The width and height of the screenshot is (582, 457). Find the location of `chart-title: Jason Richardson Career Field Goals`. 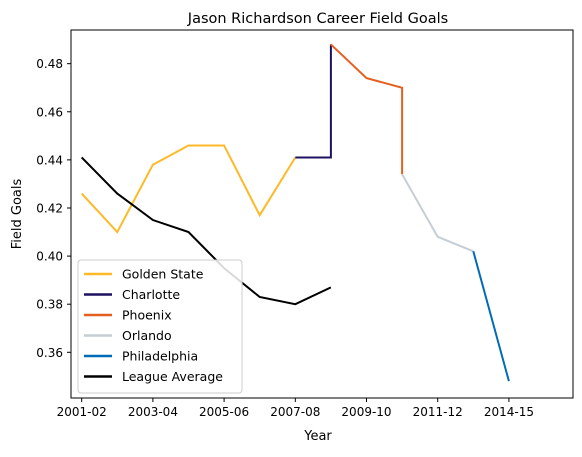

chart-title: Jason Richardson Career Field Goals is located at coordinates (317, 19).